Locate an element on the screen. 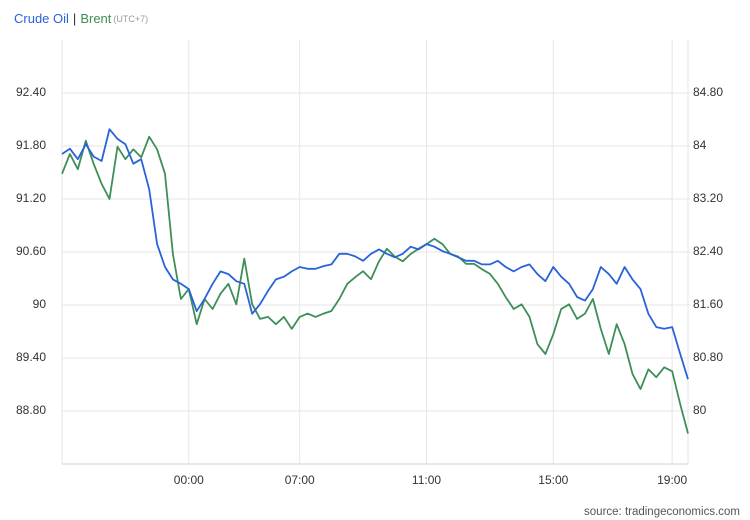  legend-crude-oil: Crude Oil is located at coordinates (41, 18).